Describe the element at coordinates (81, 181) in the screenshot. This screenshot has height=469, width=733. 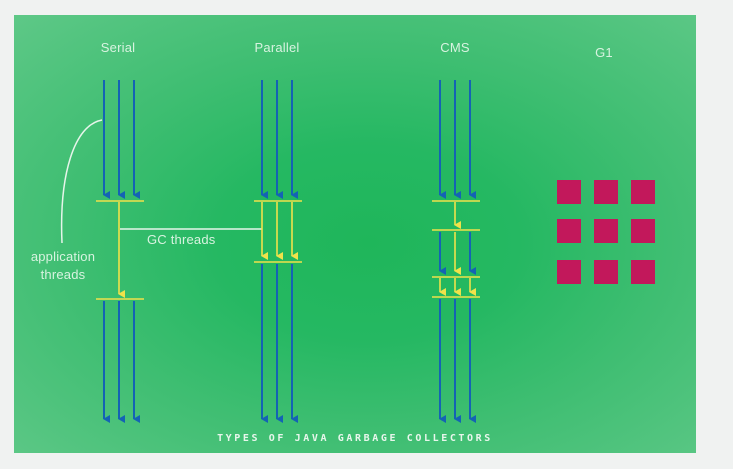
I see `application-threads-callout` at that location.